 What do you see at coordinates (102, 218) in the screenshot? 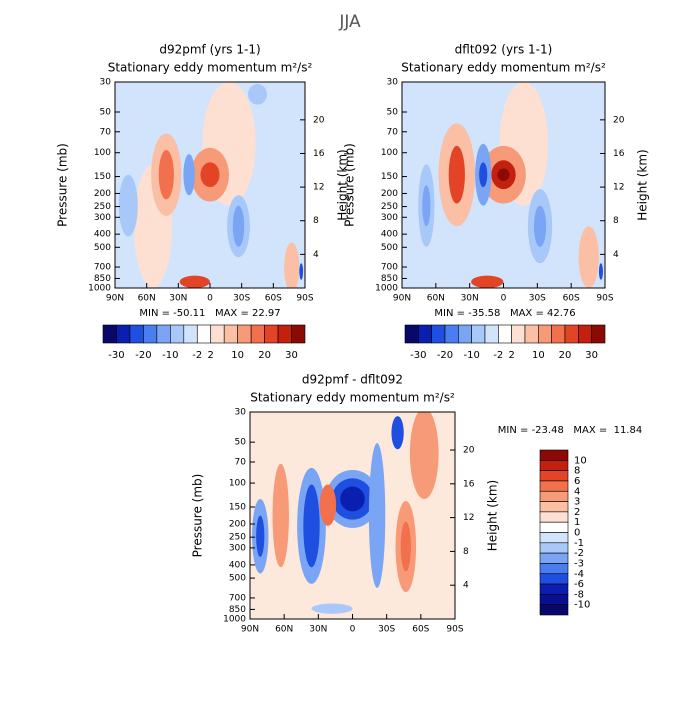
I see `y-tick-label: 300` at bounding box center [102, 218].